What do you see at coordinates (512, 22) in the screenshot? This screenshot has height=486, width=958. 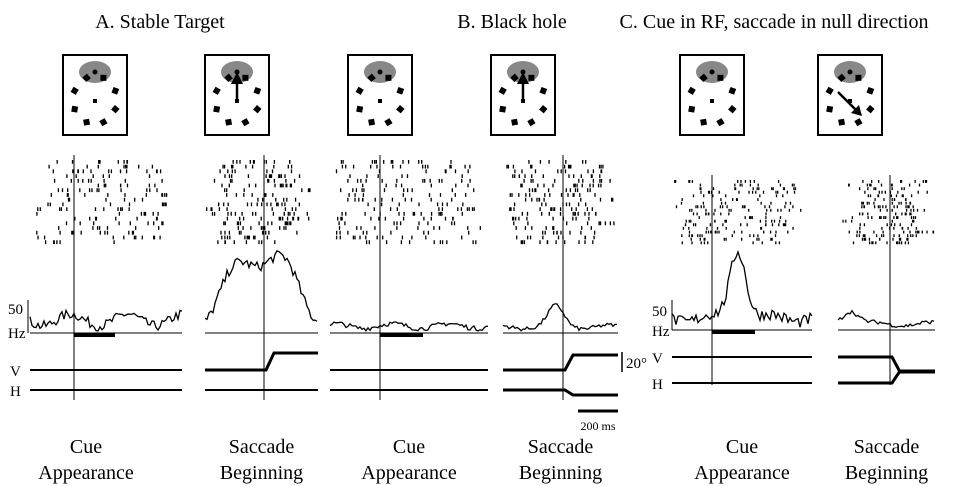 I see `panel-title: B. Black hole` at bounding box center [512, 22].